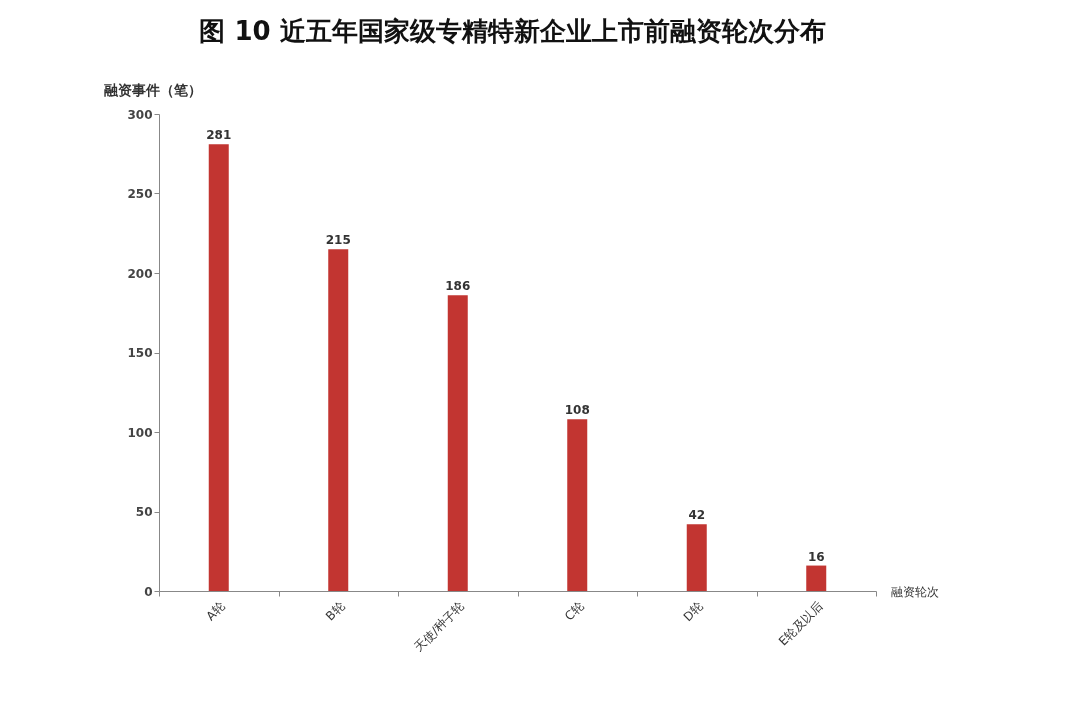 The image size is (1080, 725). Describe the element at coordinates (801, 624) in the screenshot. I see `x-tick-label: E轮及以后` at that location.